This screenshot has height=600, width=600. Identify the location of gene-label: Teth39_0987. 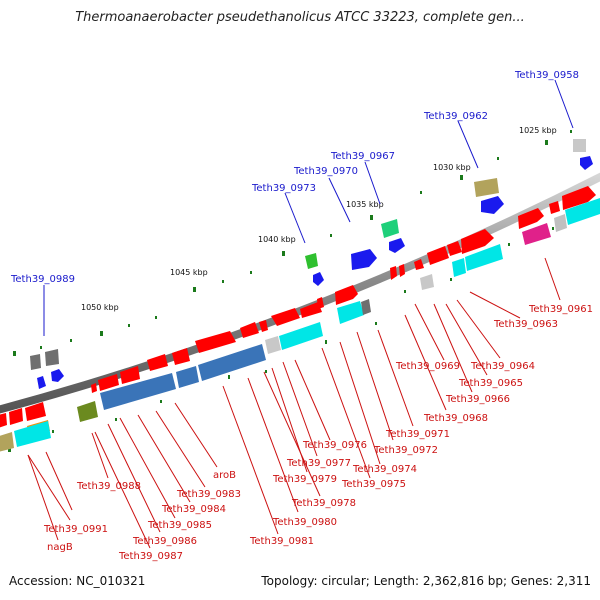
(150, 556).